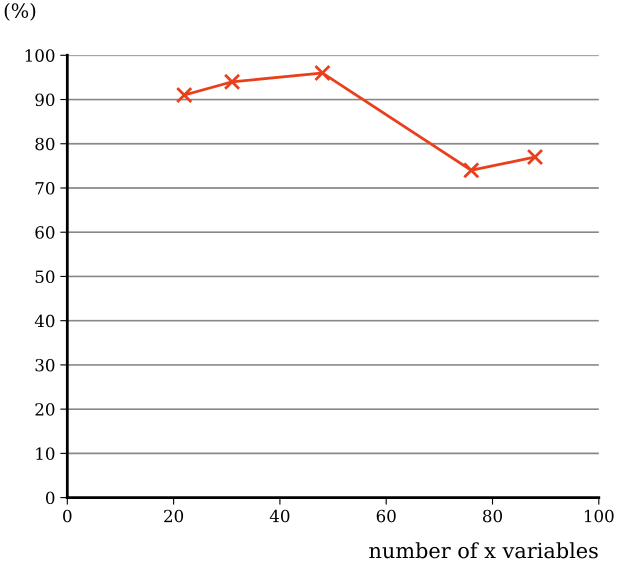 The width and height of the screenshot is (629, 582). I want to click on y-tick-label: 60, so click(44, 232).